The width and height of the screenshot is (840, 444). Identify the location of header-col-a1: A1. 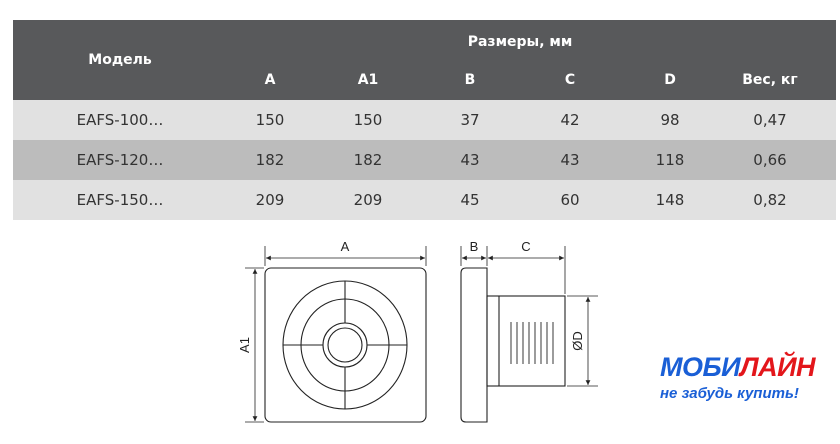
(368, 80).